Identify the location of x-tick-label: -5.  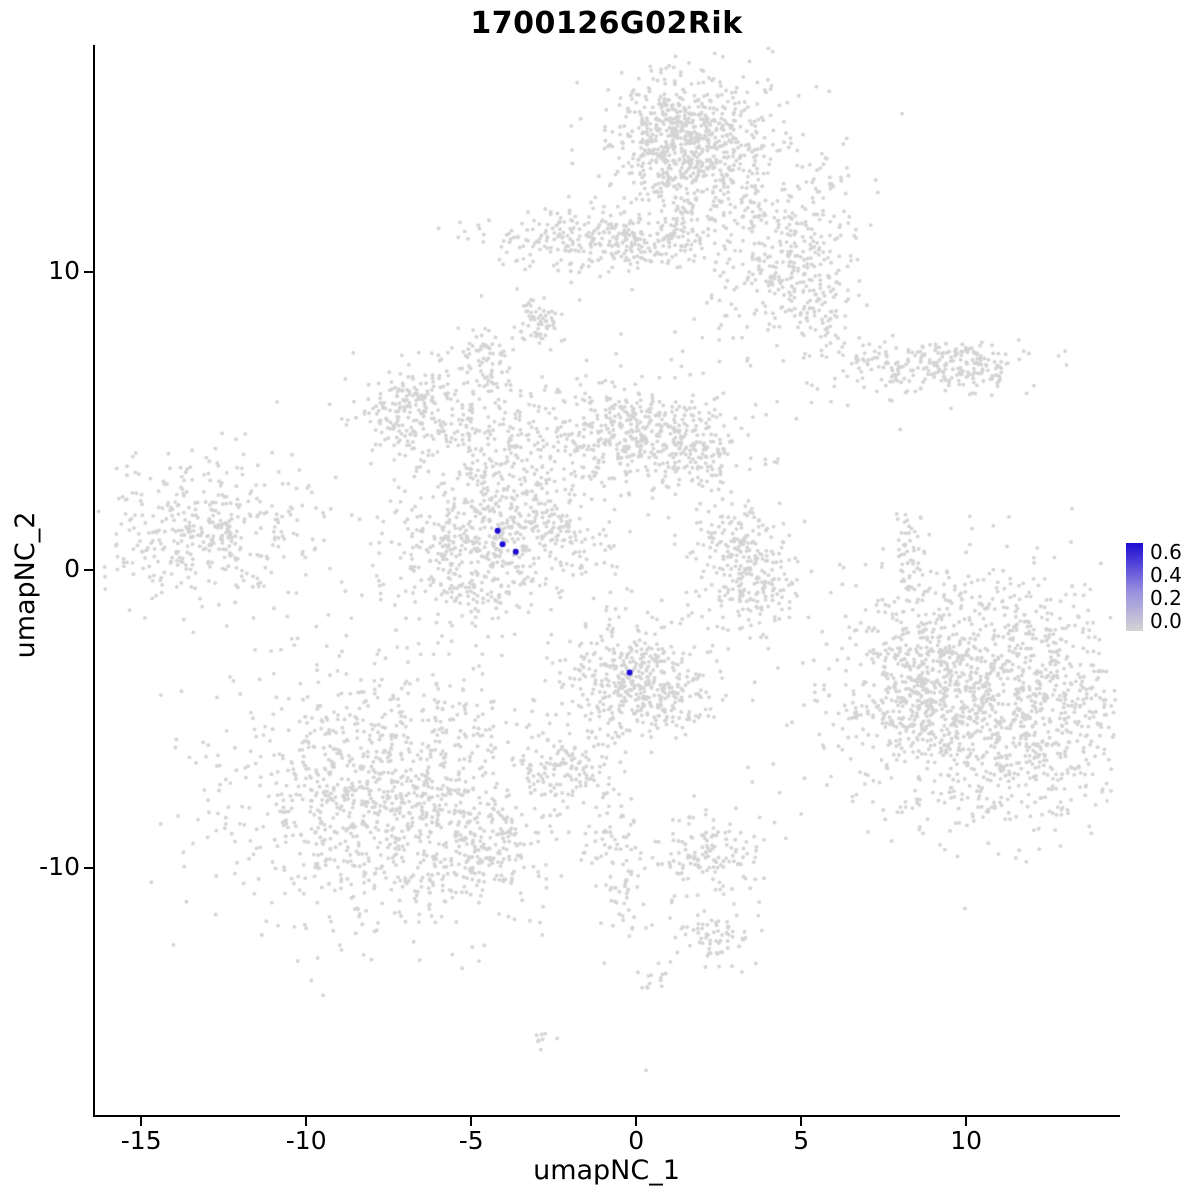
(471, 1140).